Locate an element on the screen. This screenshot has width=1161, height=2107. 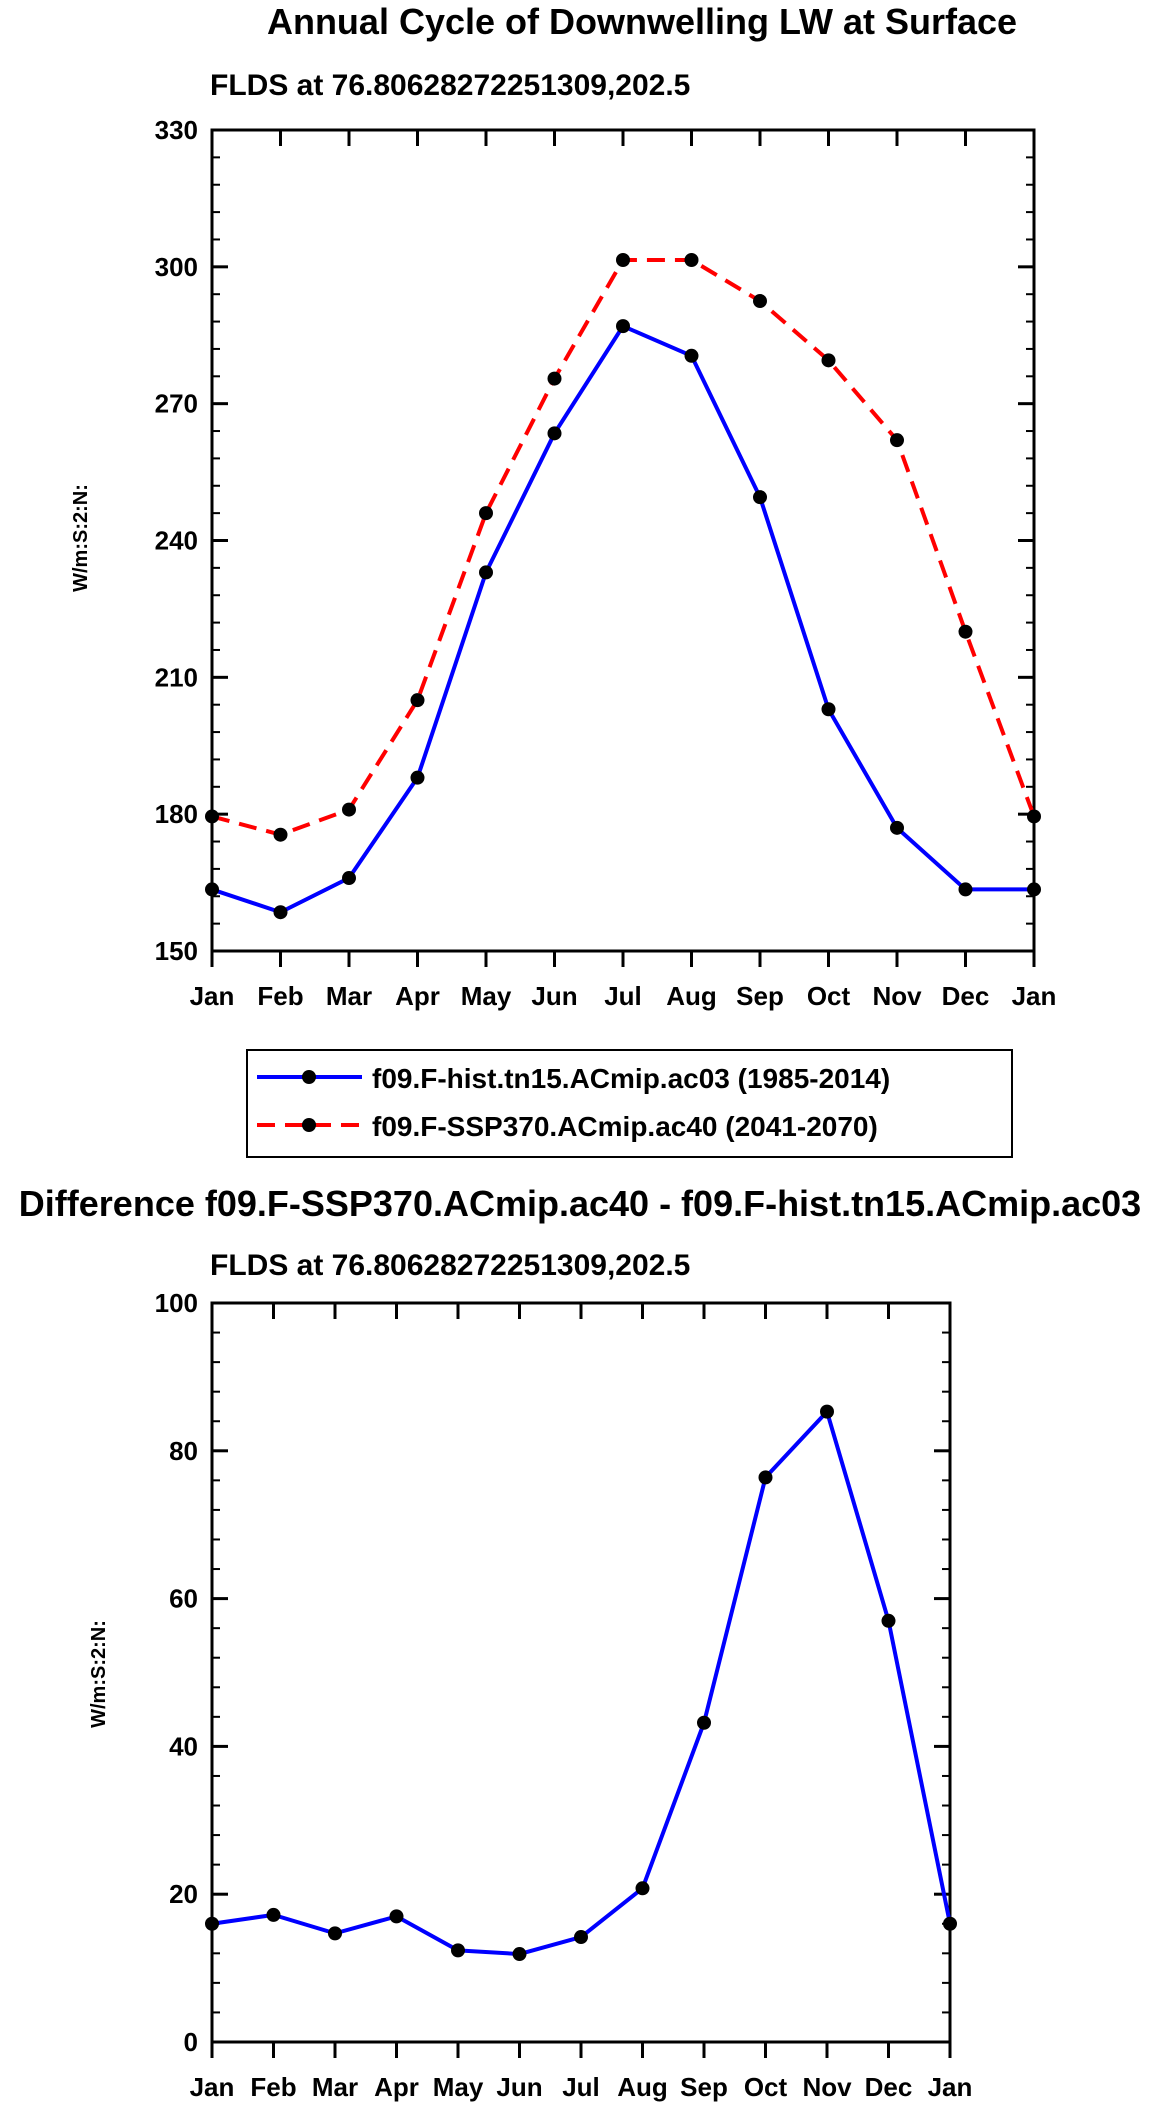
legend-box is located at coordinates (629, 1103).